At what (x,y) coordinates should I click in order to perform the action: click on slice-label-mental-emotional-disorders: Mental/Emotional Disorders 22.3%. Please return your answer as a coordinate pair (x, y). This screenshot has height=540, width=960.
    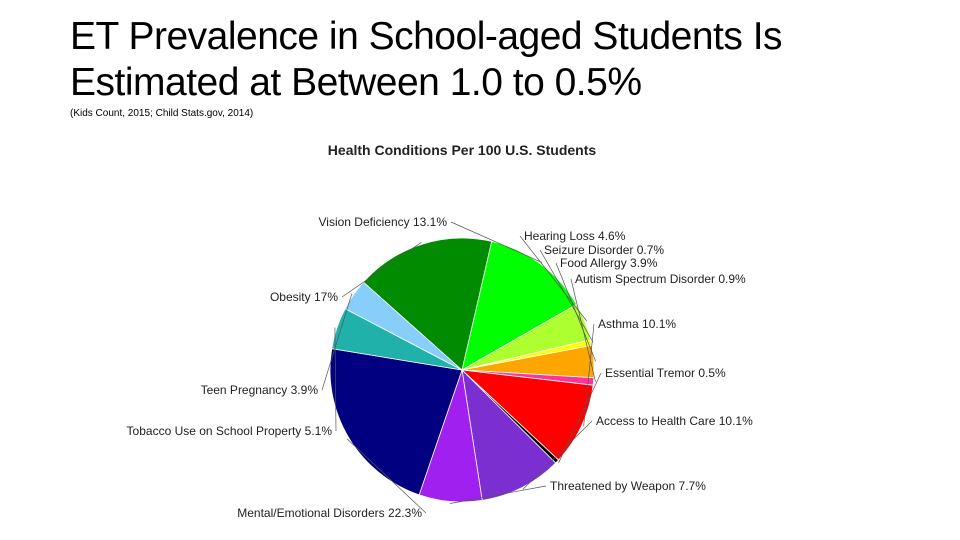
    Looking at the image, I should click on (329, 513).